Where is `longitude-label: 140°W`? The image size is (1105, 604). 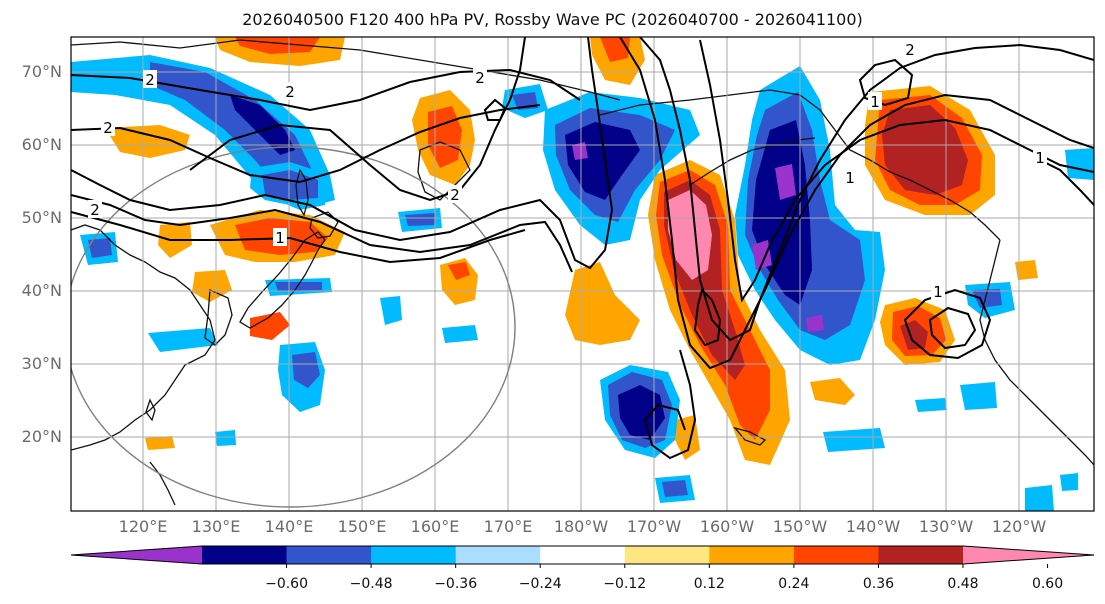 longitude-label: 140°W is located at coordinates (873, 526).